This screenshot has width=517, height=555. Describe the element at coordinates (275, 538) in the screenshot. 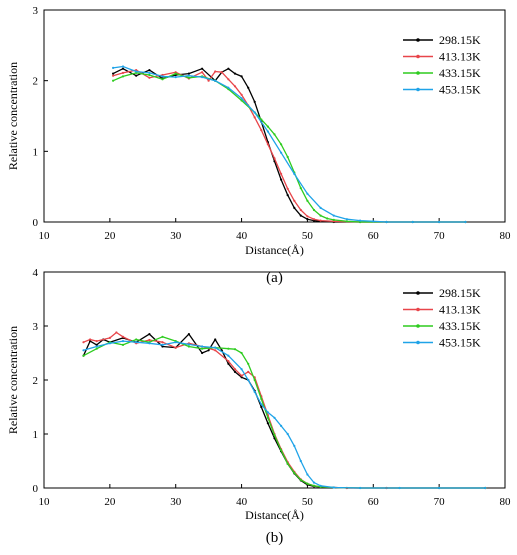

I see `panel-label: (b)` at that location.